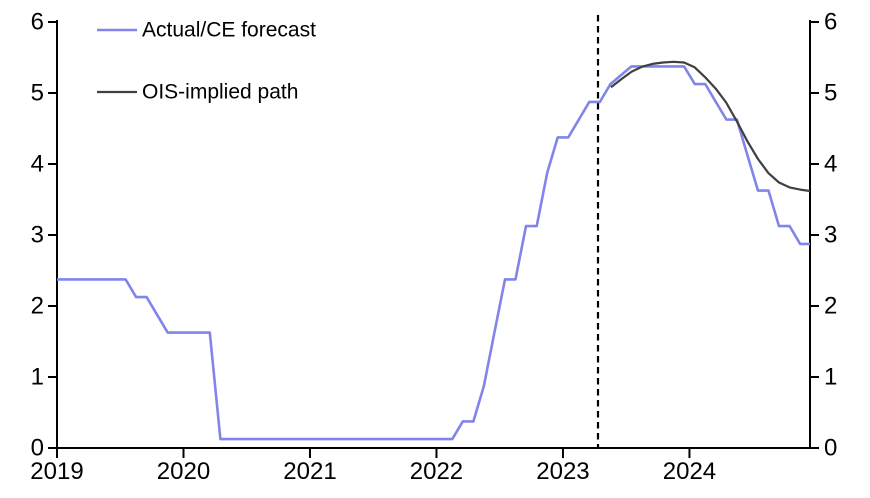 The image size is (870, 498). Describe the element at coordinates (830, 164) in the screenshot. I see `y-axis-right-tick-label: 4` at that location.